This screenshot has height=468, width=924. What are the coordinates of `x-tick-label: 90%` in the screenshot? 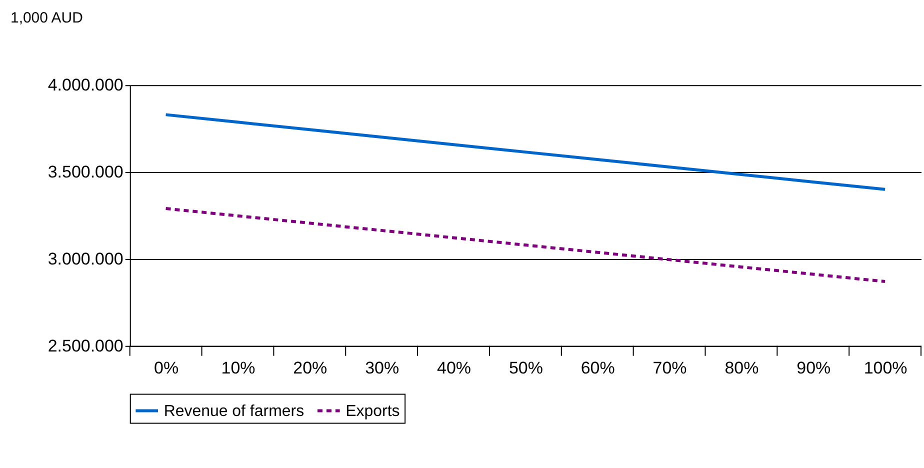 It's located at (813, 368).